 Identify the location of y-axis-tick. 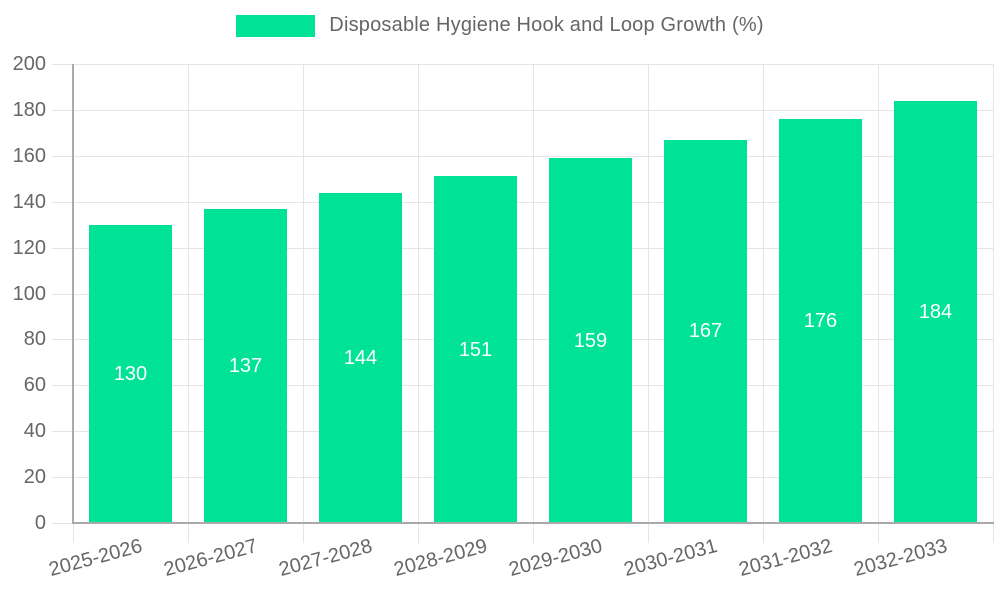
(62, 523).